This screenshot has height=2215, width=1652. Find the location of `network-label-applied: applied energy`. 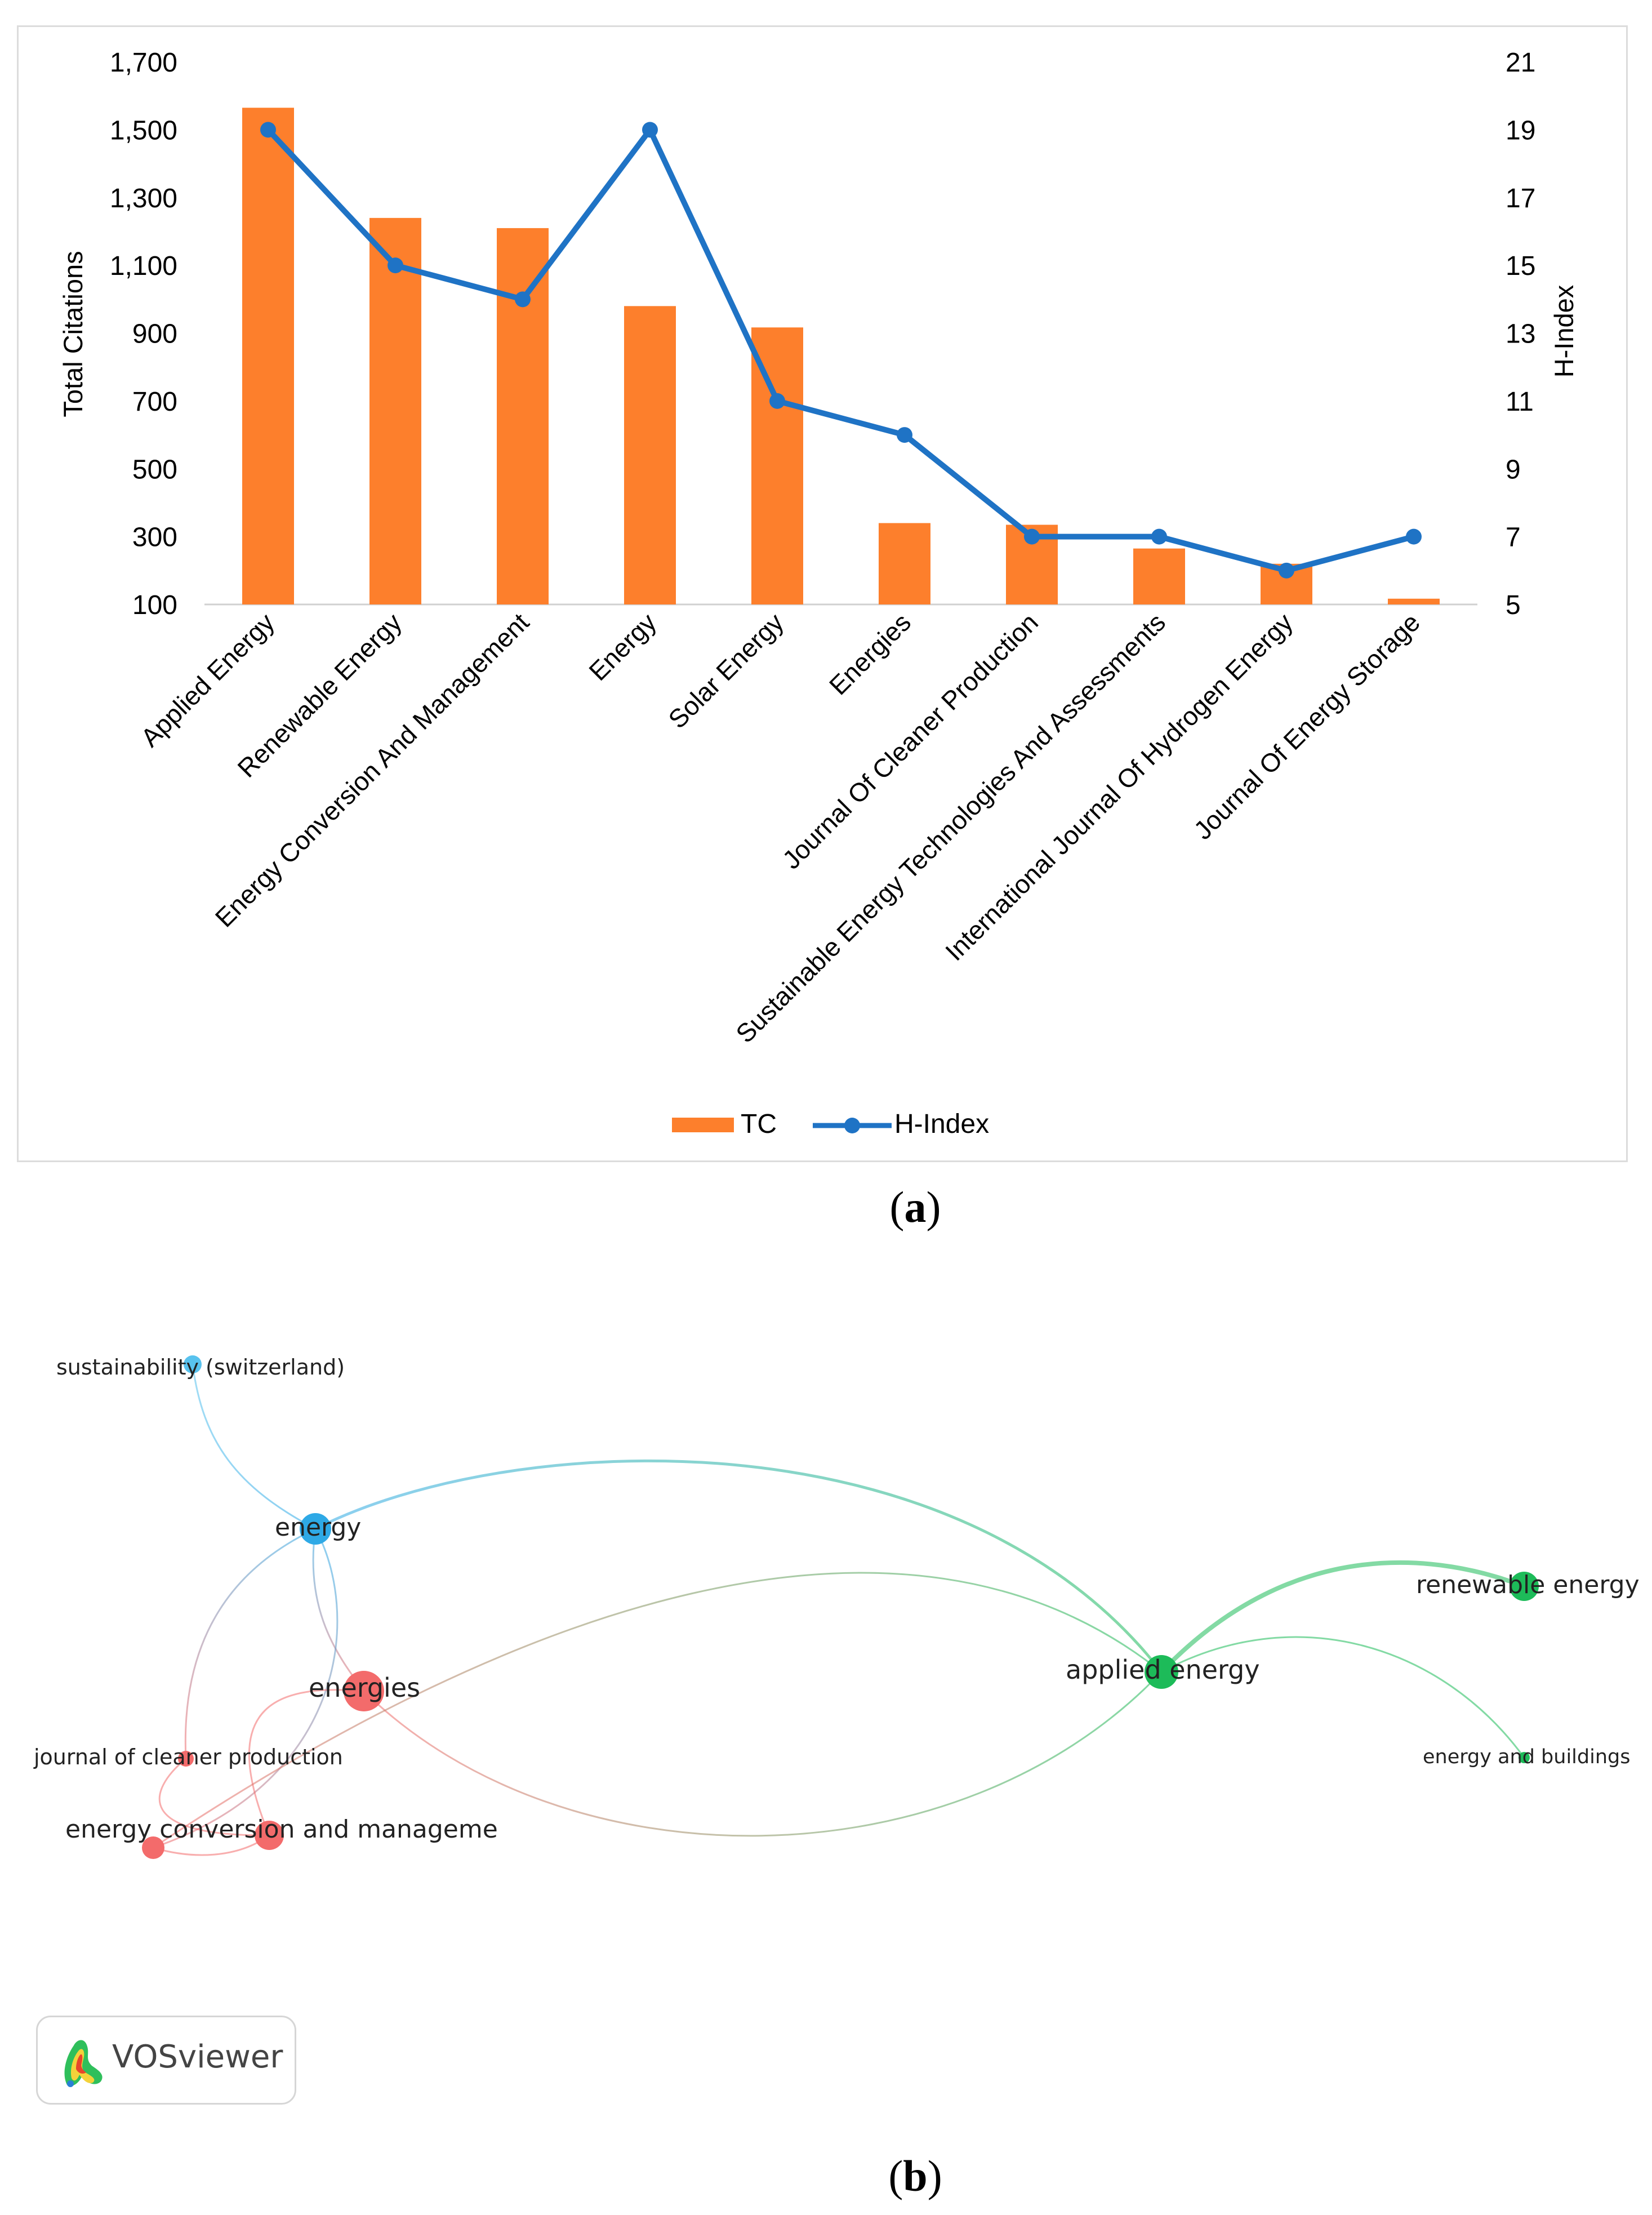

network-label-applied: applied energy is located at coordinates (1163, 1669).